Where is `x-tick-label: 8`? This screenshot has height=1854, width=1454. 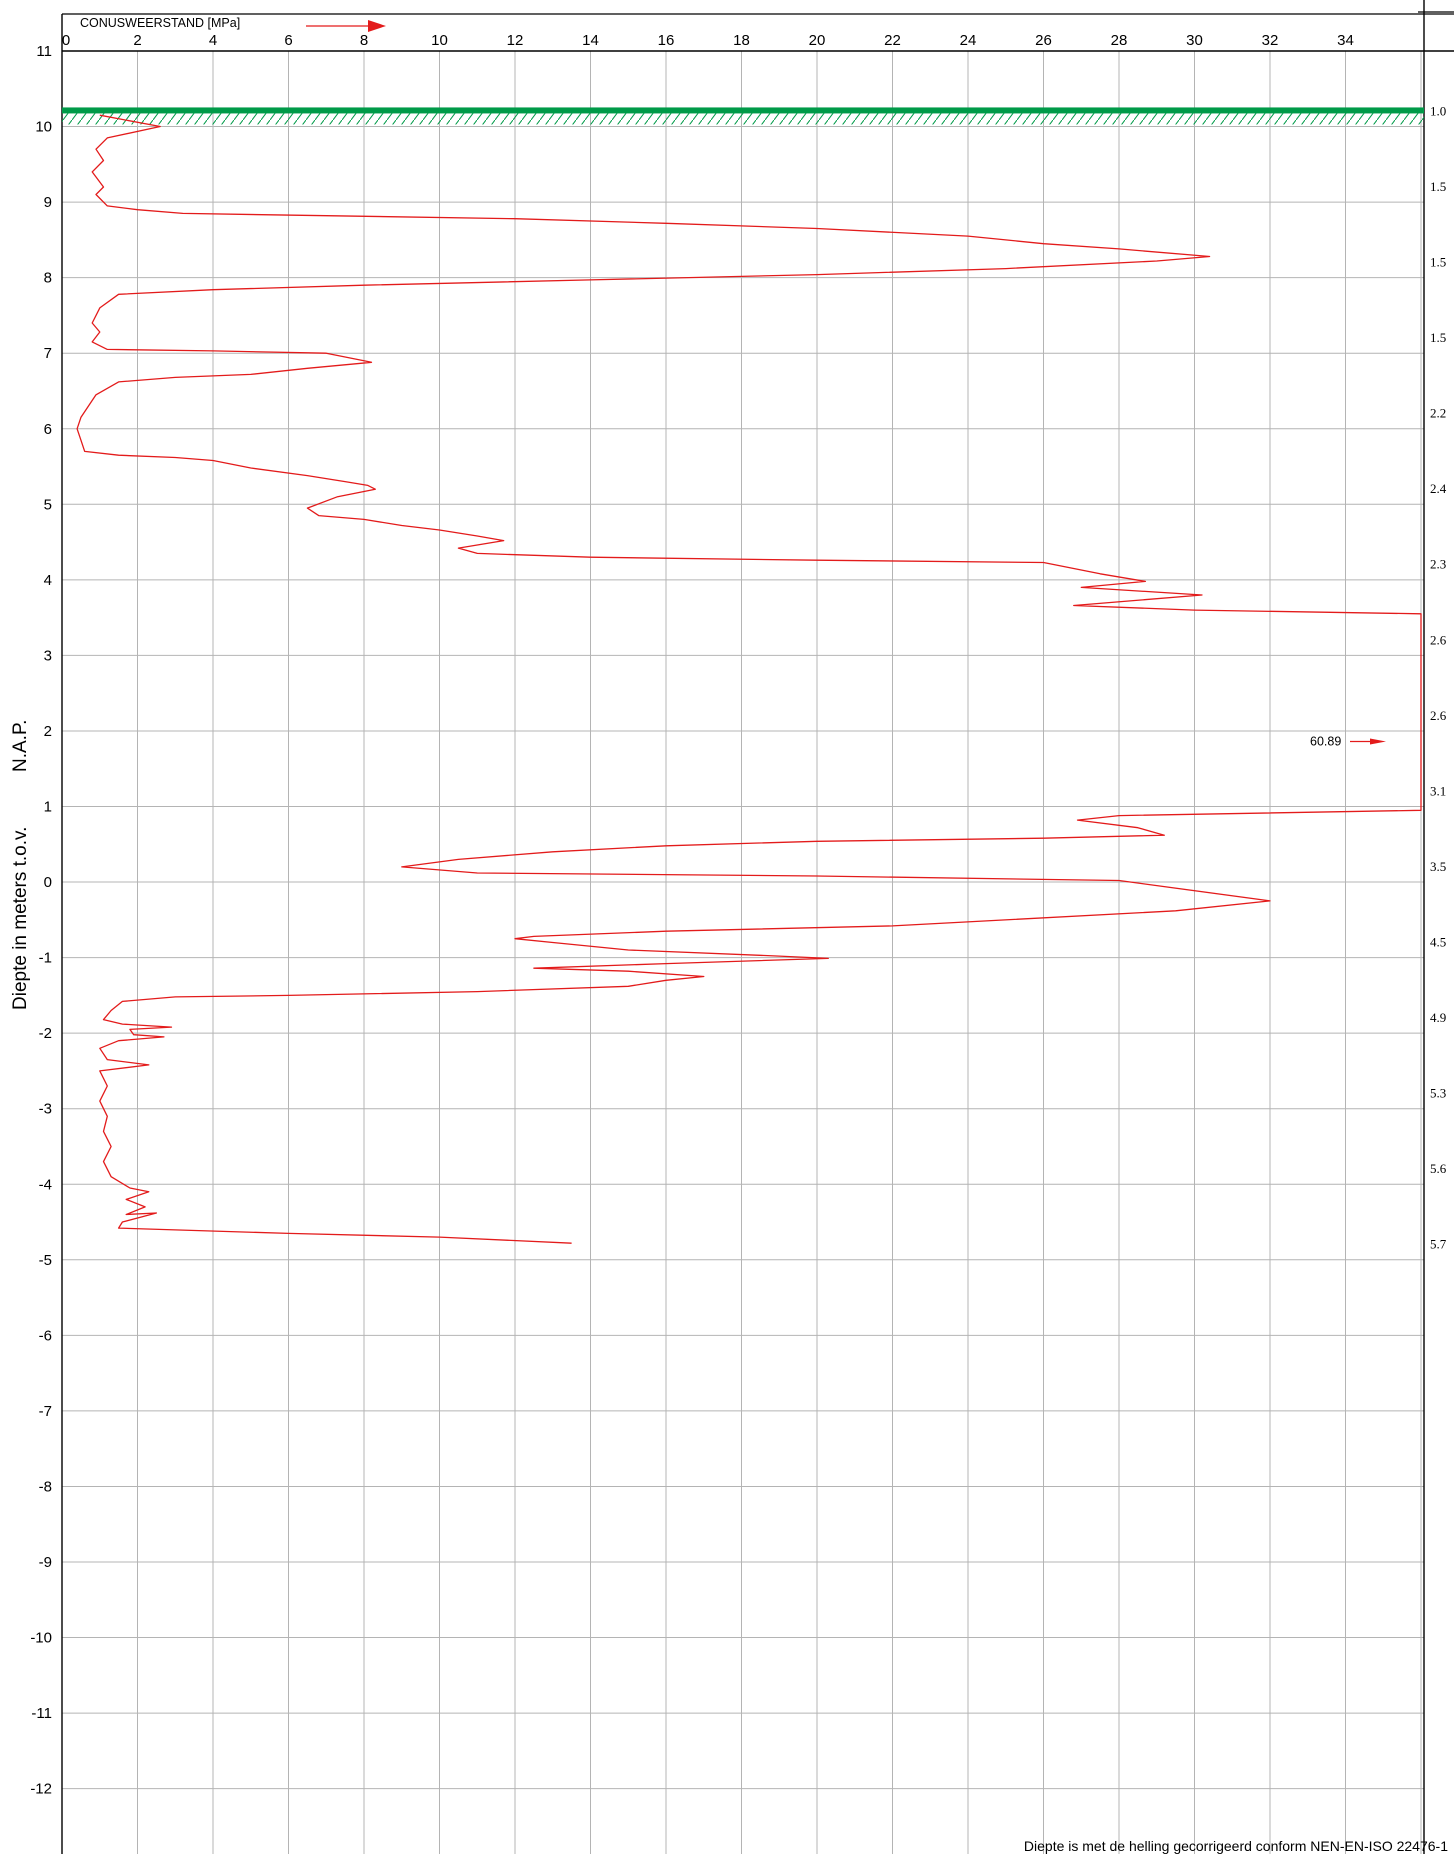
x-tick-label: 8 is located at coordinates (364, 40).